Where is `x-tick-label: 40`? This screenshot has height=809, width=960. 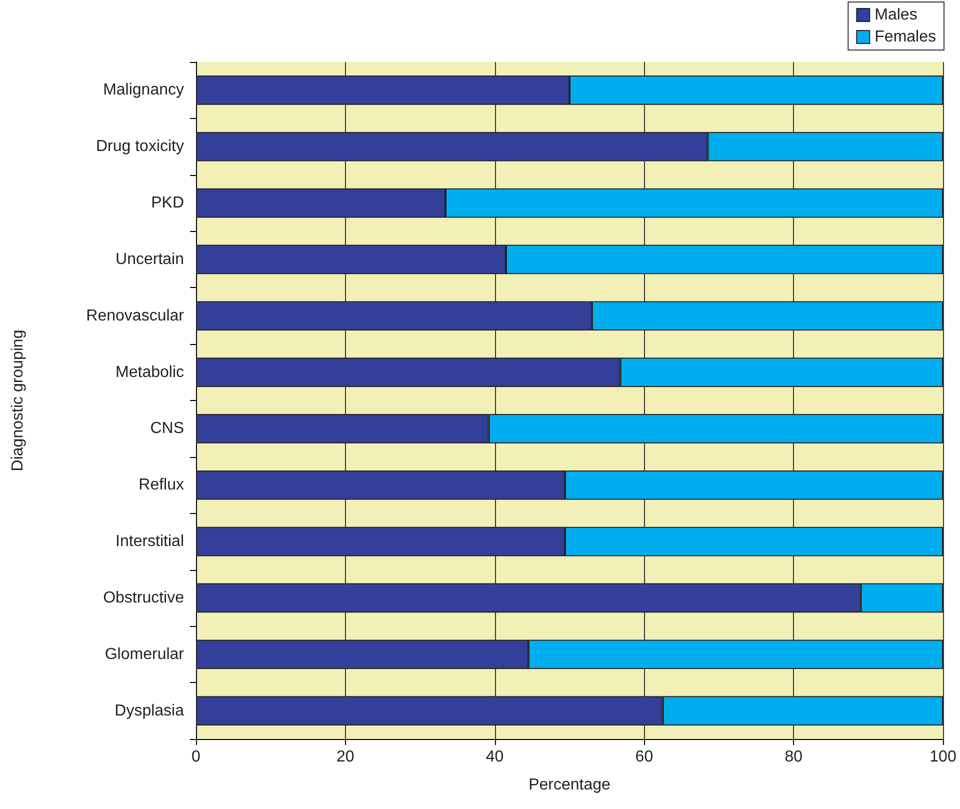
x-tick-label: 40 is located at coordinates (495, 757).